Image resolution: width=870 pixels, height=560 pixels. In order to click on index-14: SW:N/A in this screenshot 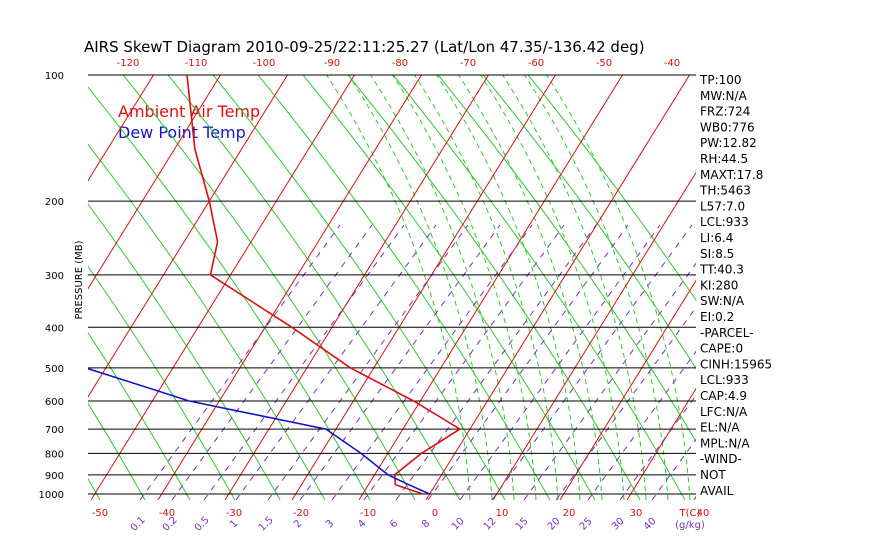, I will do `click(722, 301)`.